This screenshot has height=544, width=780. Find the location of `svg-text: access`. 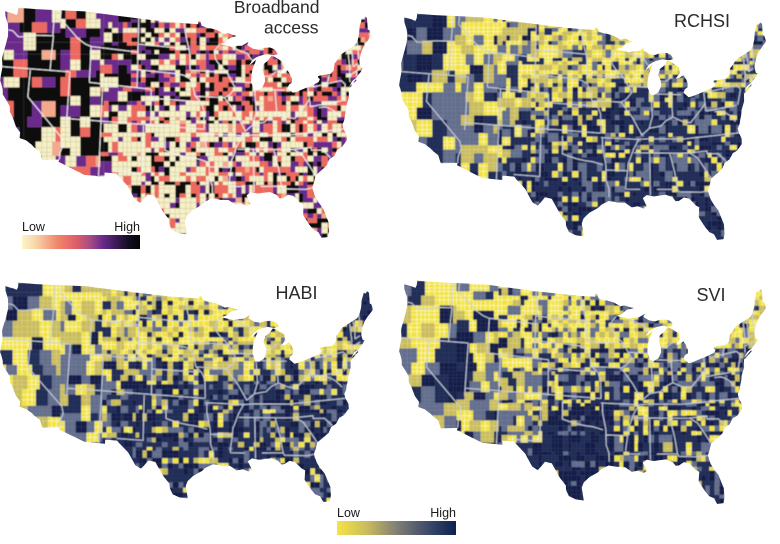

svg-text: access is located at coordinates (291, 28).